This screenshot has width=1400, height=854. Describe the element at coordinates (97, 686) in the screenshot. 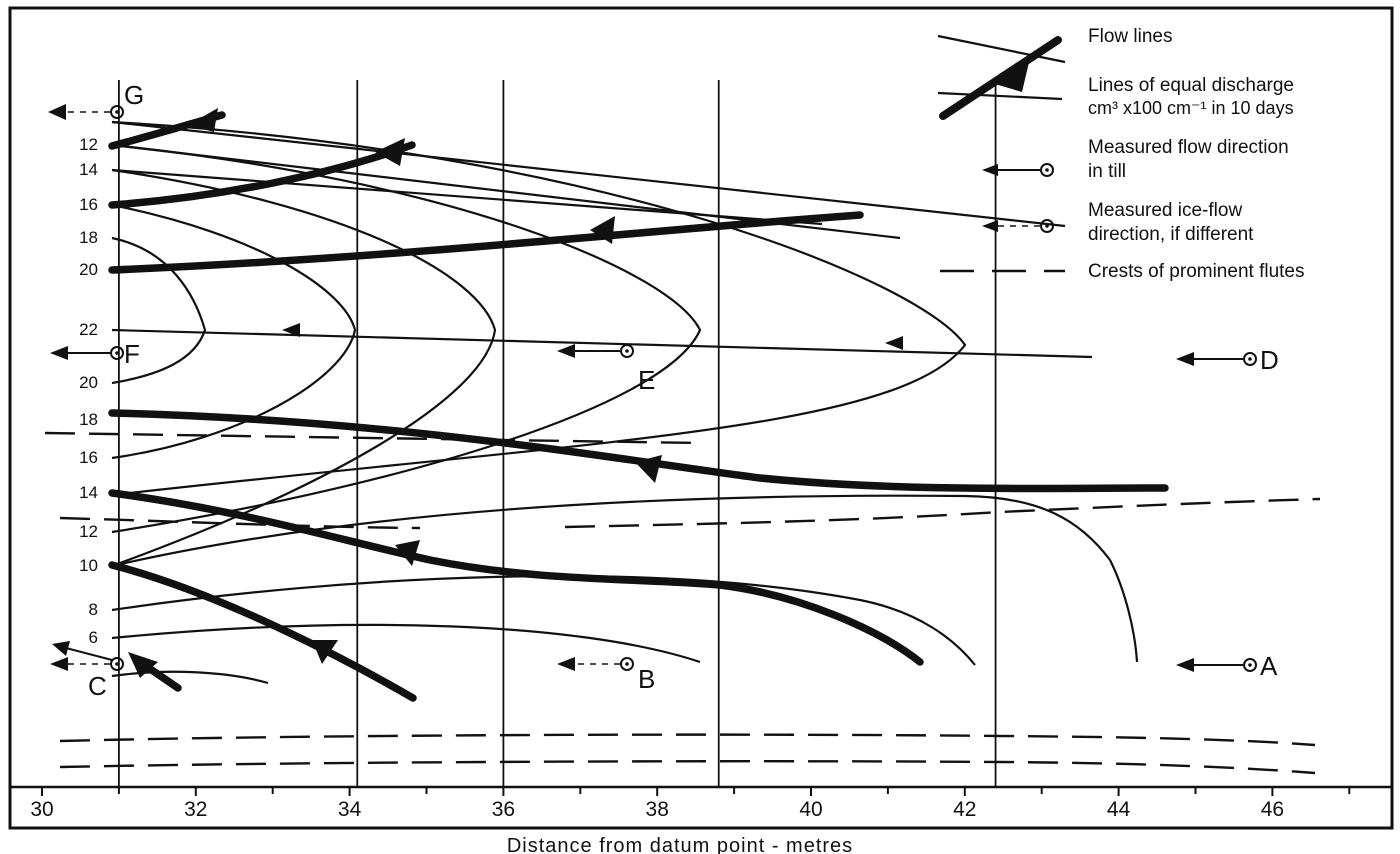

I see `station-label: C` at that location.